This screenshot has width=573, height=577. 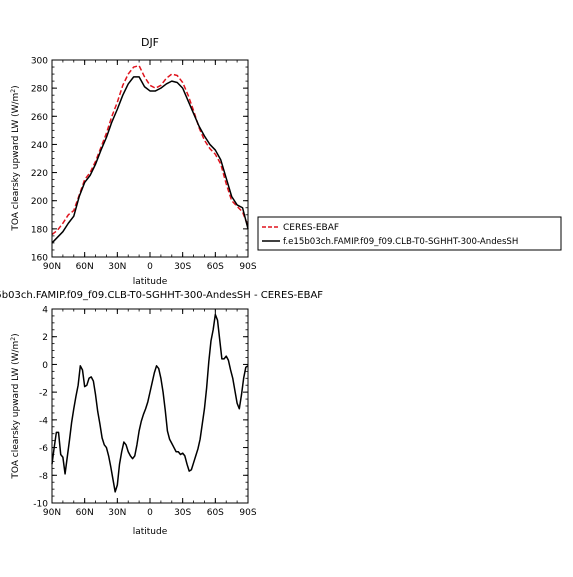 I want to click on top-chart-xlabel: latitude, so click(x=150, y=282).